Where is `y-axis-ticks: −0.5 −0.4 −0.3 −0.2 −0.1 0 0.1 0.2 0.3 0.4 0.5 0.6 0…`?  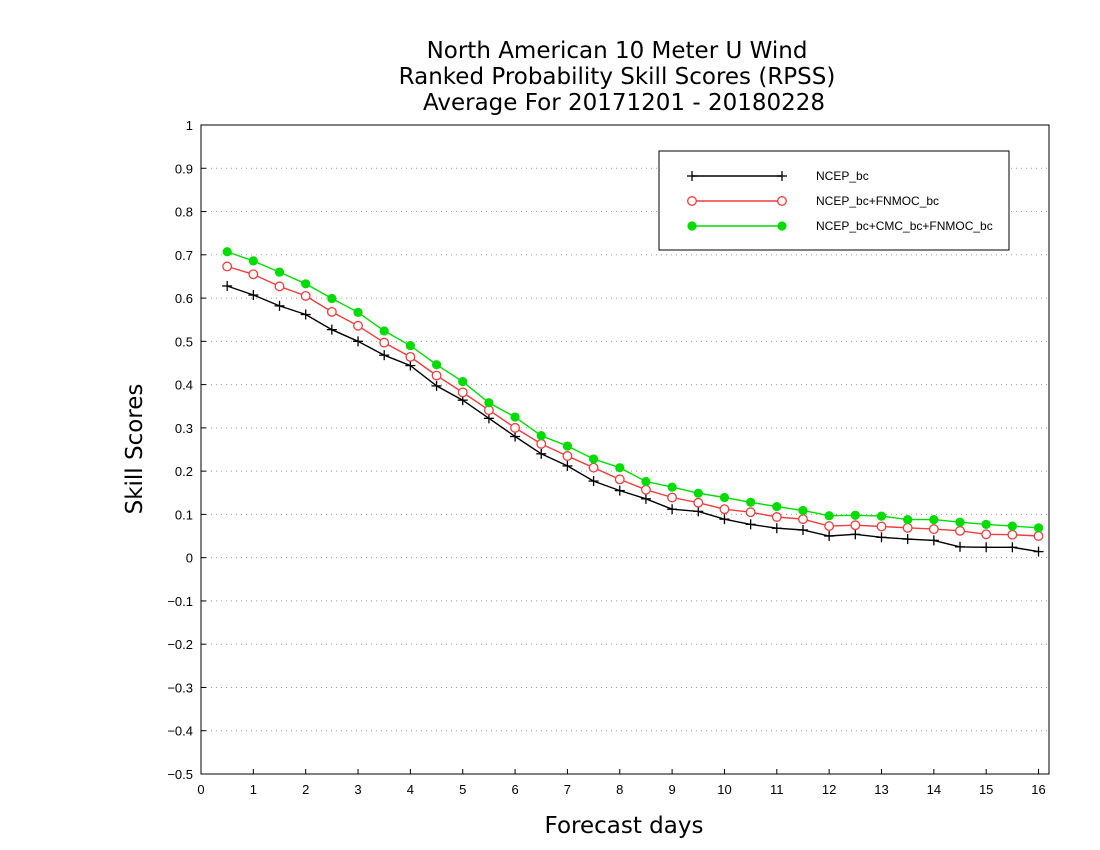
y-axis-ticks: −0.5 −0.4 −0.3 −0.2 −0.1 0 0.1 0.2 0.3 0.4 0.5 0.6 0… is located at coordinates (186, 450).